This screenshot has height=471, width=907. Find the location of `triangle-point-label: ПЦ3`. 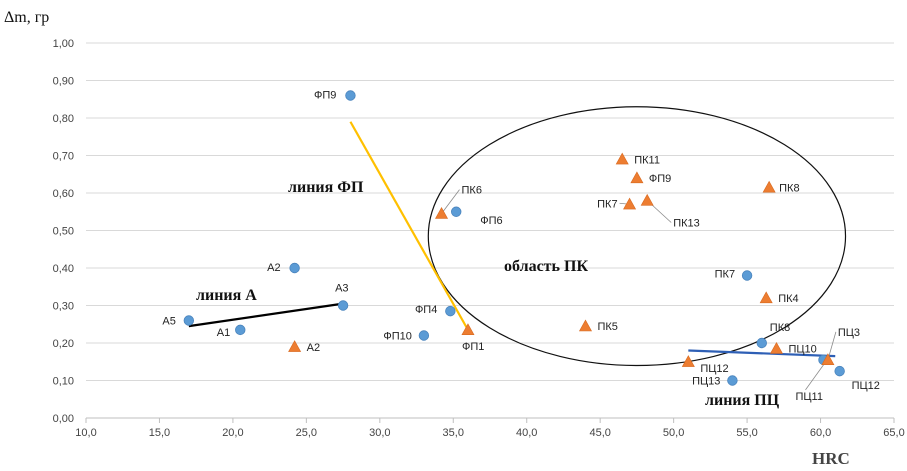

triangle-point-label: ПЦ3 is located at coordinates (849, 333).